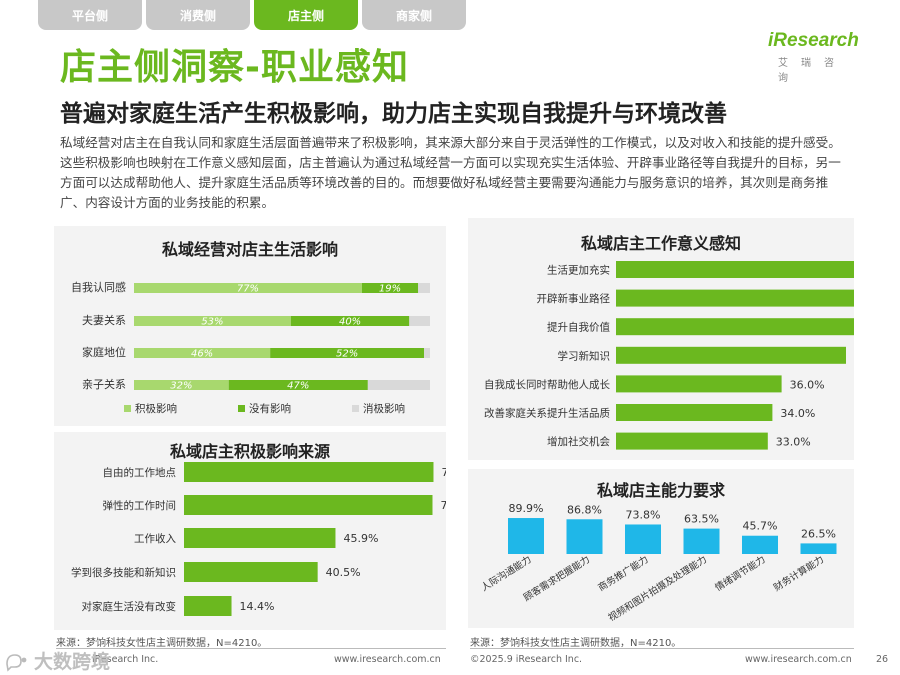  Describe the element at coordinates (547, 413) in the screenshot. I see `meaning-category-label: 改善家庭关系提升生活品质` at that location.